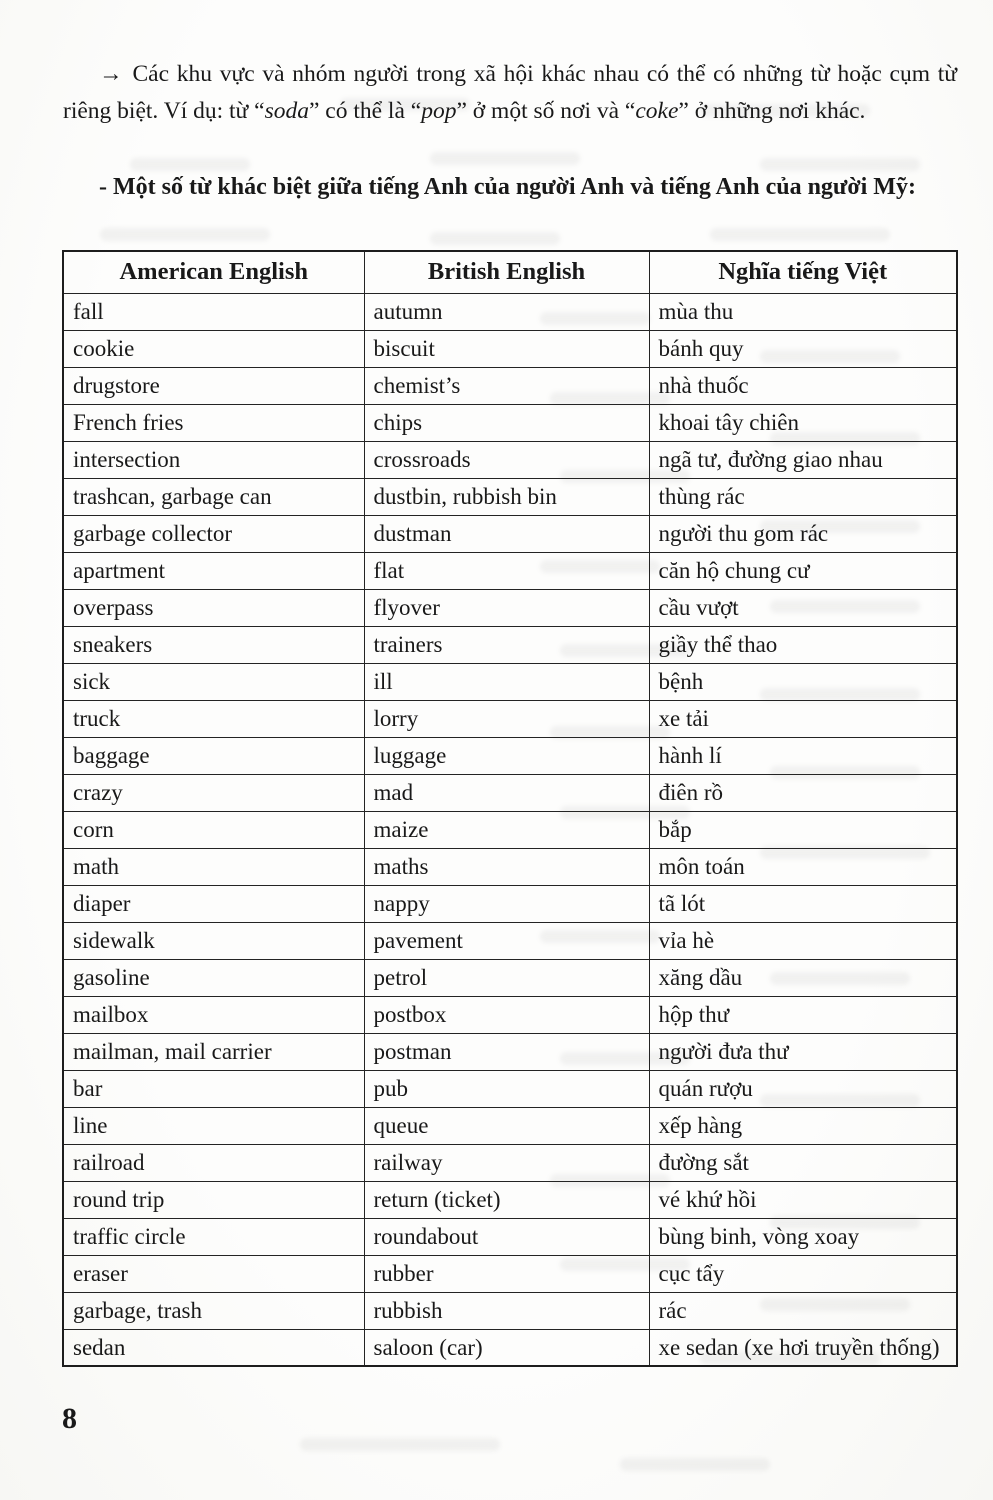 The width and height of the screenshot is (993, 1500). I want to click on cell-british-english: maths, so click(506, 866).